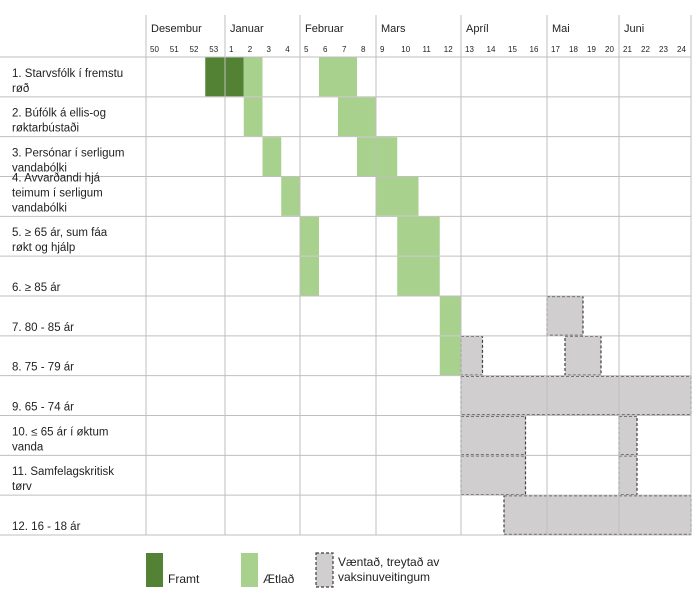 The width and height of the screenshot is (700, 597). I want to click on week-label: 20, so click(609, 49).